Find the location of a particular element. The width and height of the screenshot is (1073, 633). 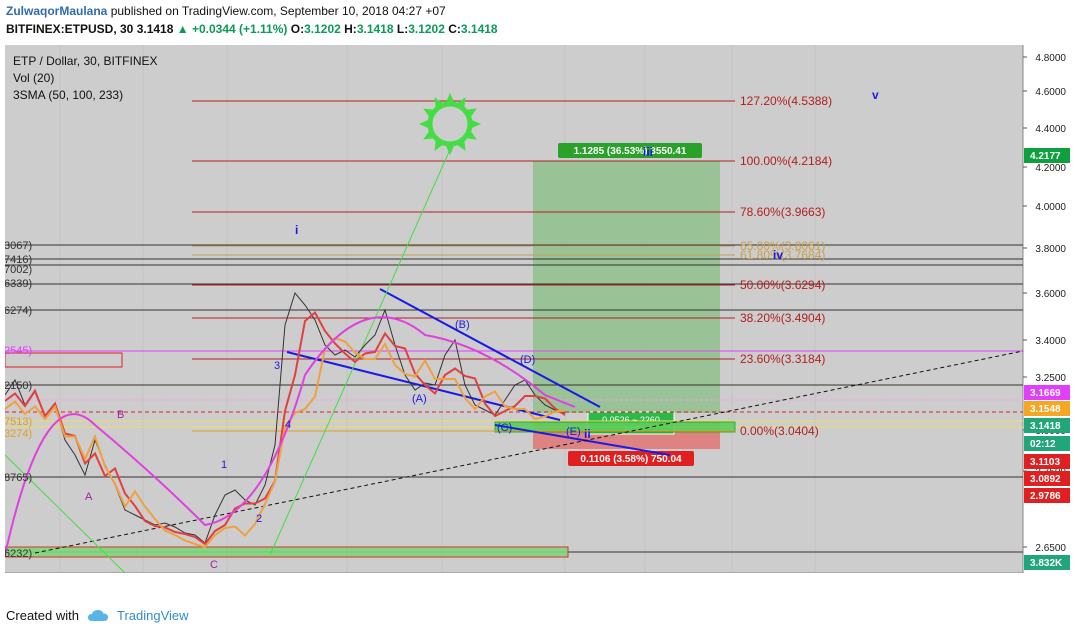

open-value: 3.1202 is located at coordinates (322, 29).